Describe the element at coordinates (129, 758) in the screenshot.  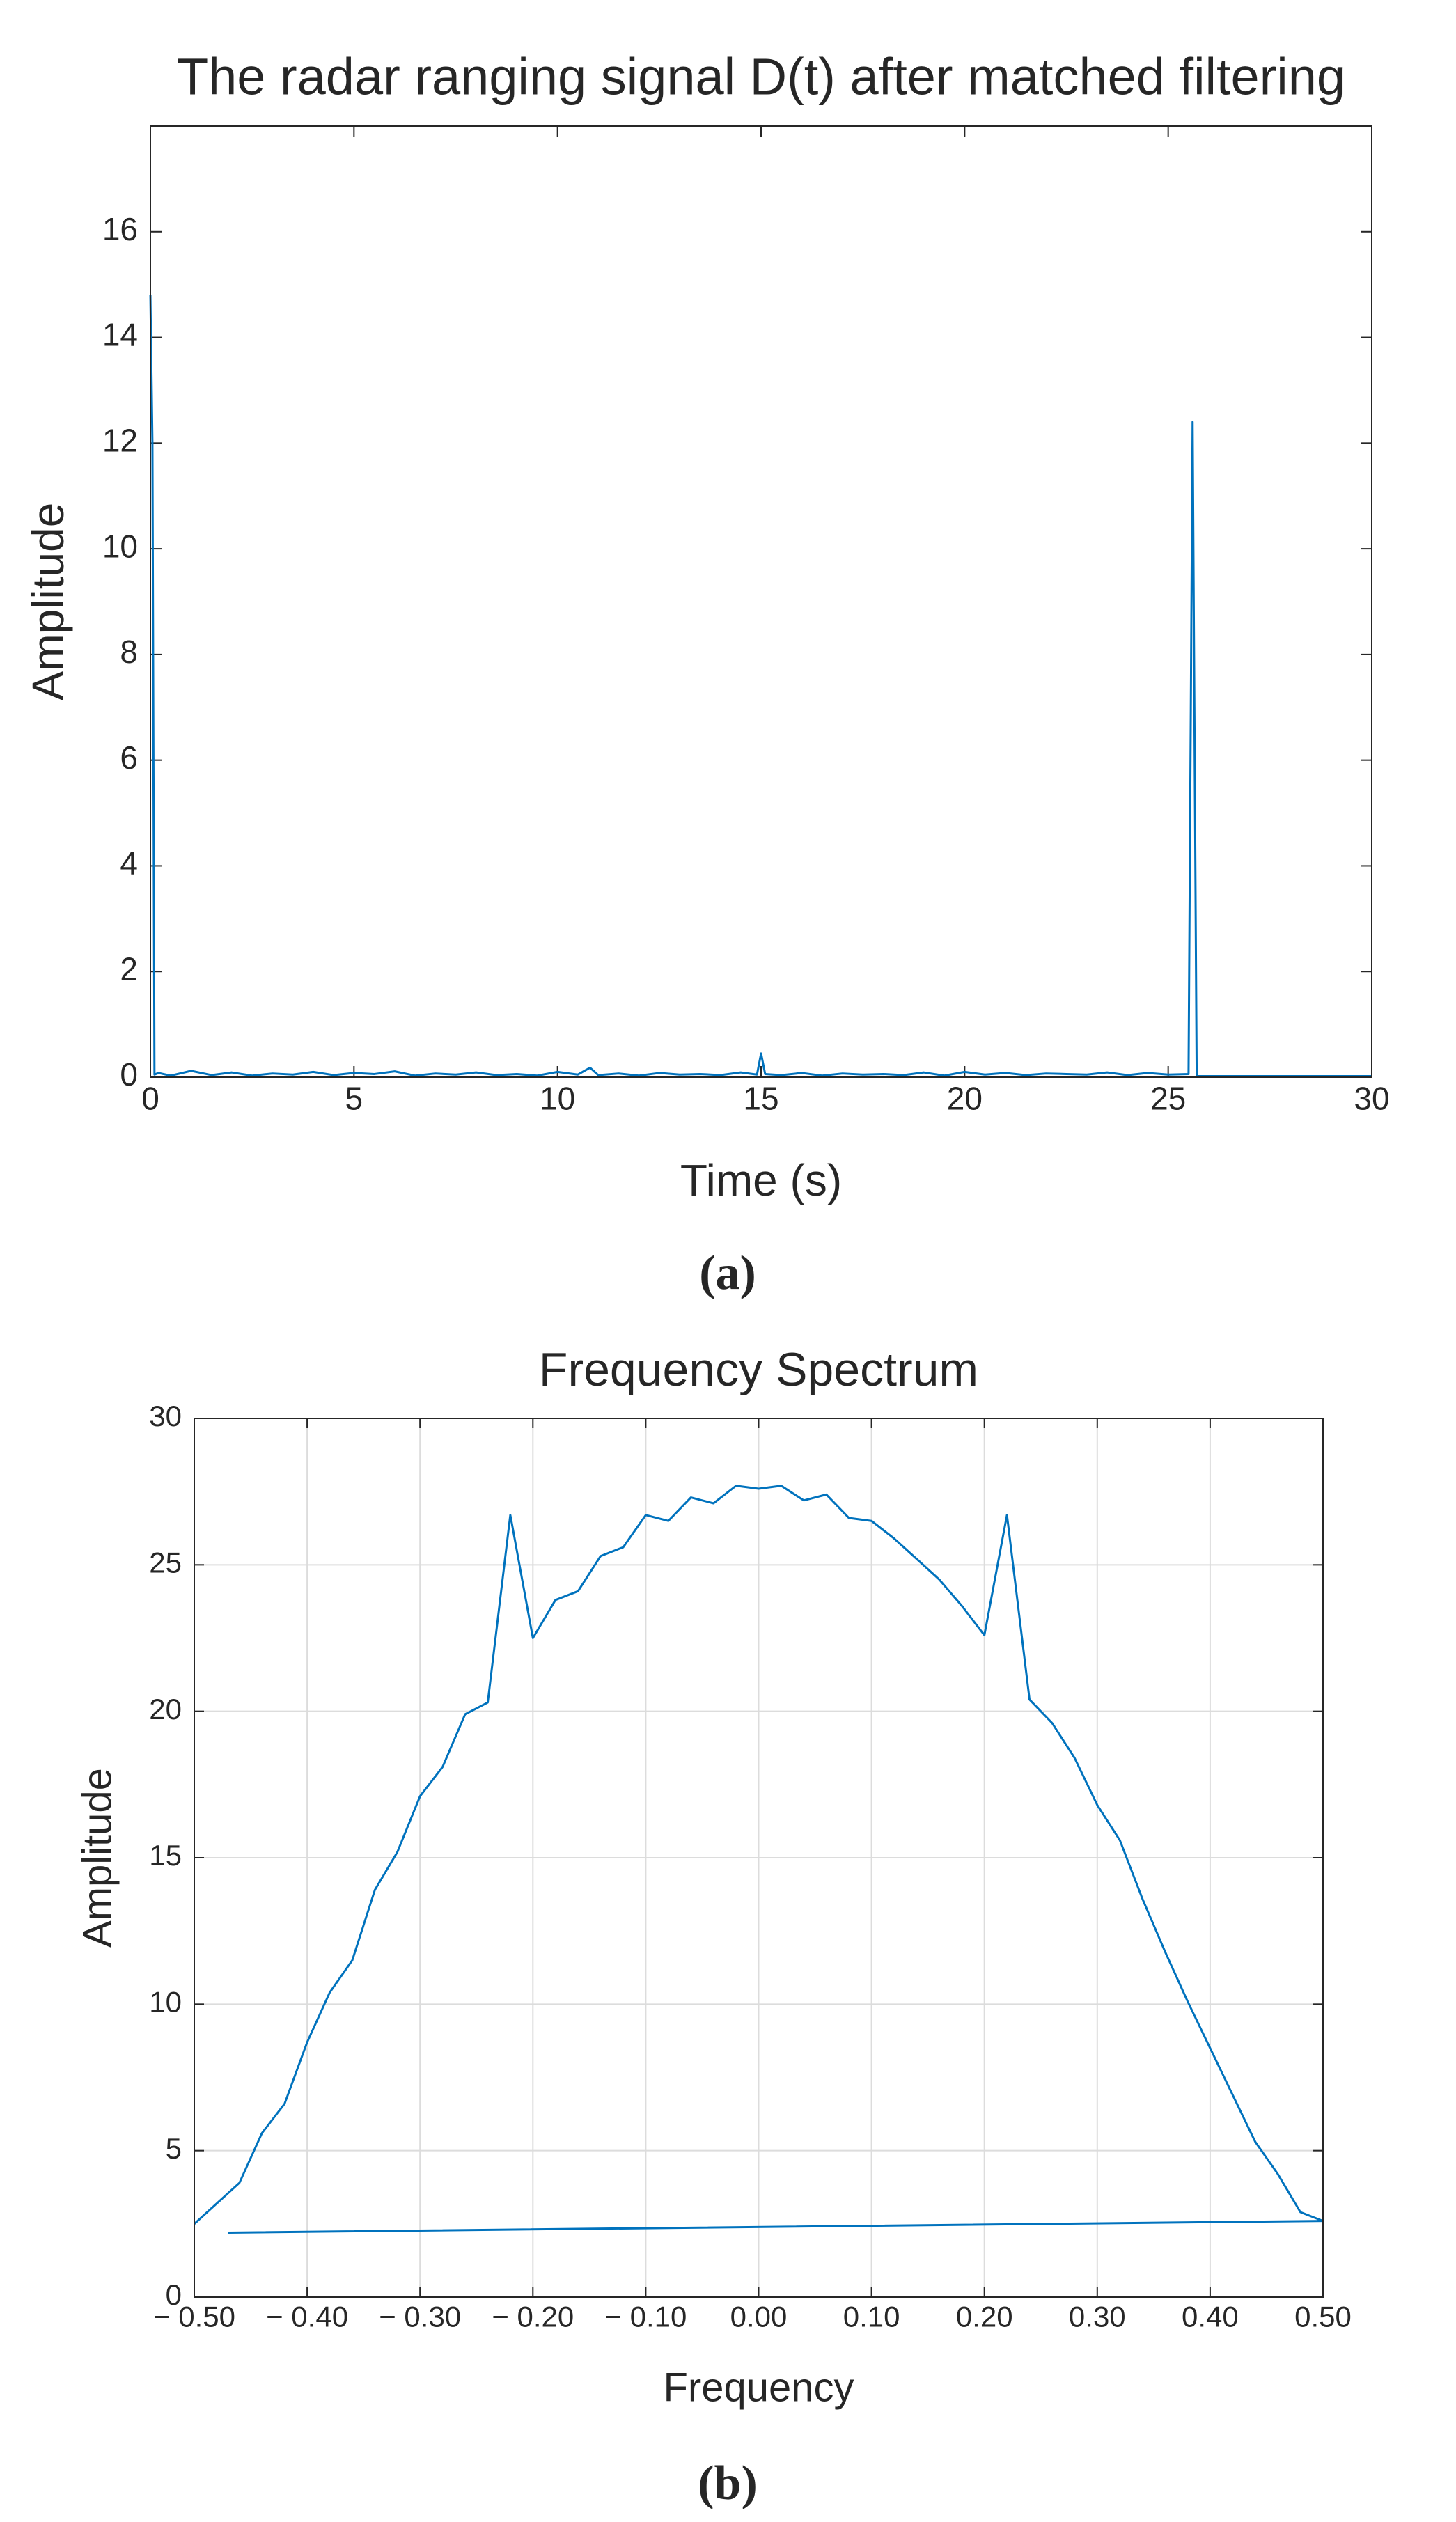
I see `y-tick-label: 6` at that location.